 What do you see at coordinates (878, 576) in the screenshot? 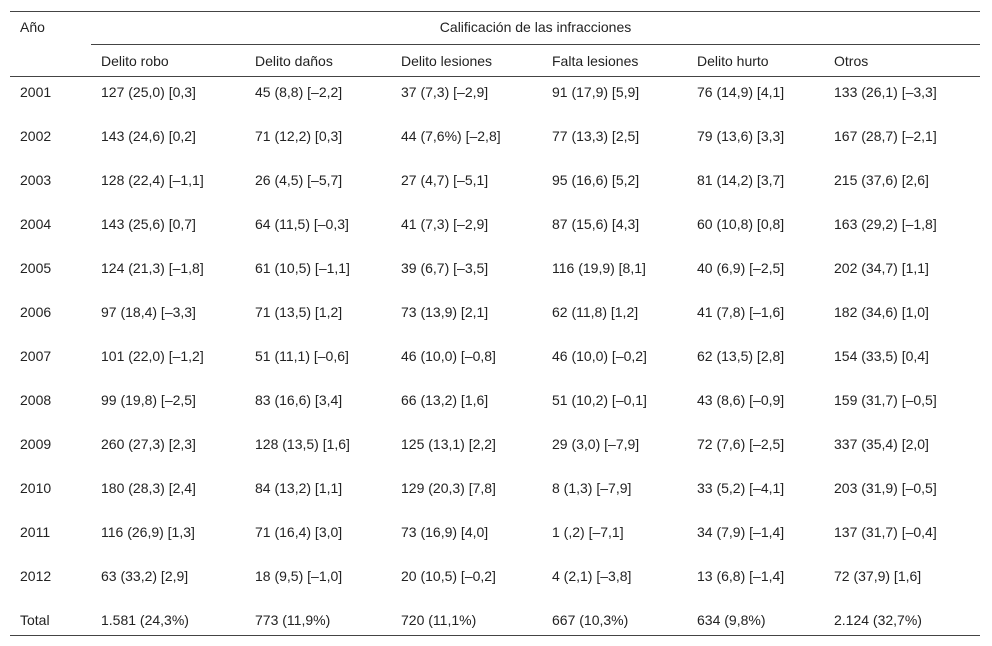
I see `data-cell: 72 (37,9) [1,6]` at bounding box center [878, 576].